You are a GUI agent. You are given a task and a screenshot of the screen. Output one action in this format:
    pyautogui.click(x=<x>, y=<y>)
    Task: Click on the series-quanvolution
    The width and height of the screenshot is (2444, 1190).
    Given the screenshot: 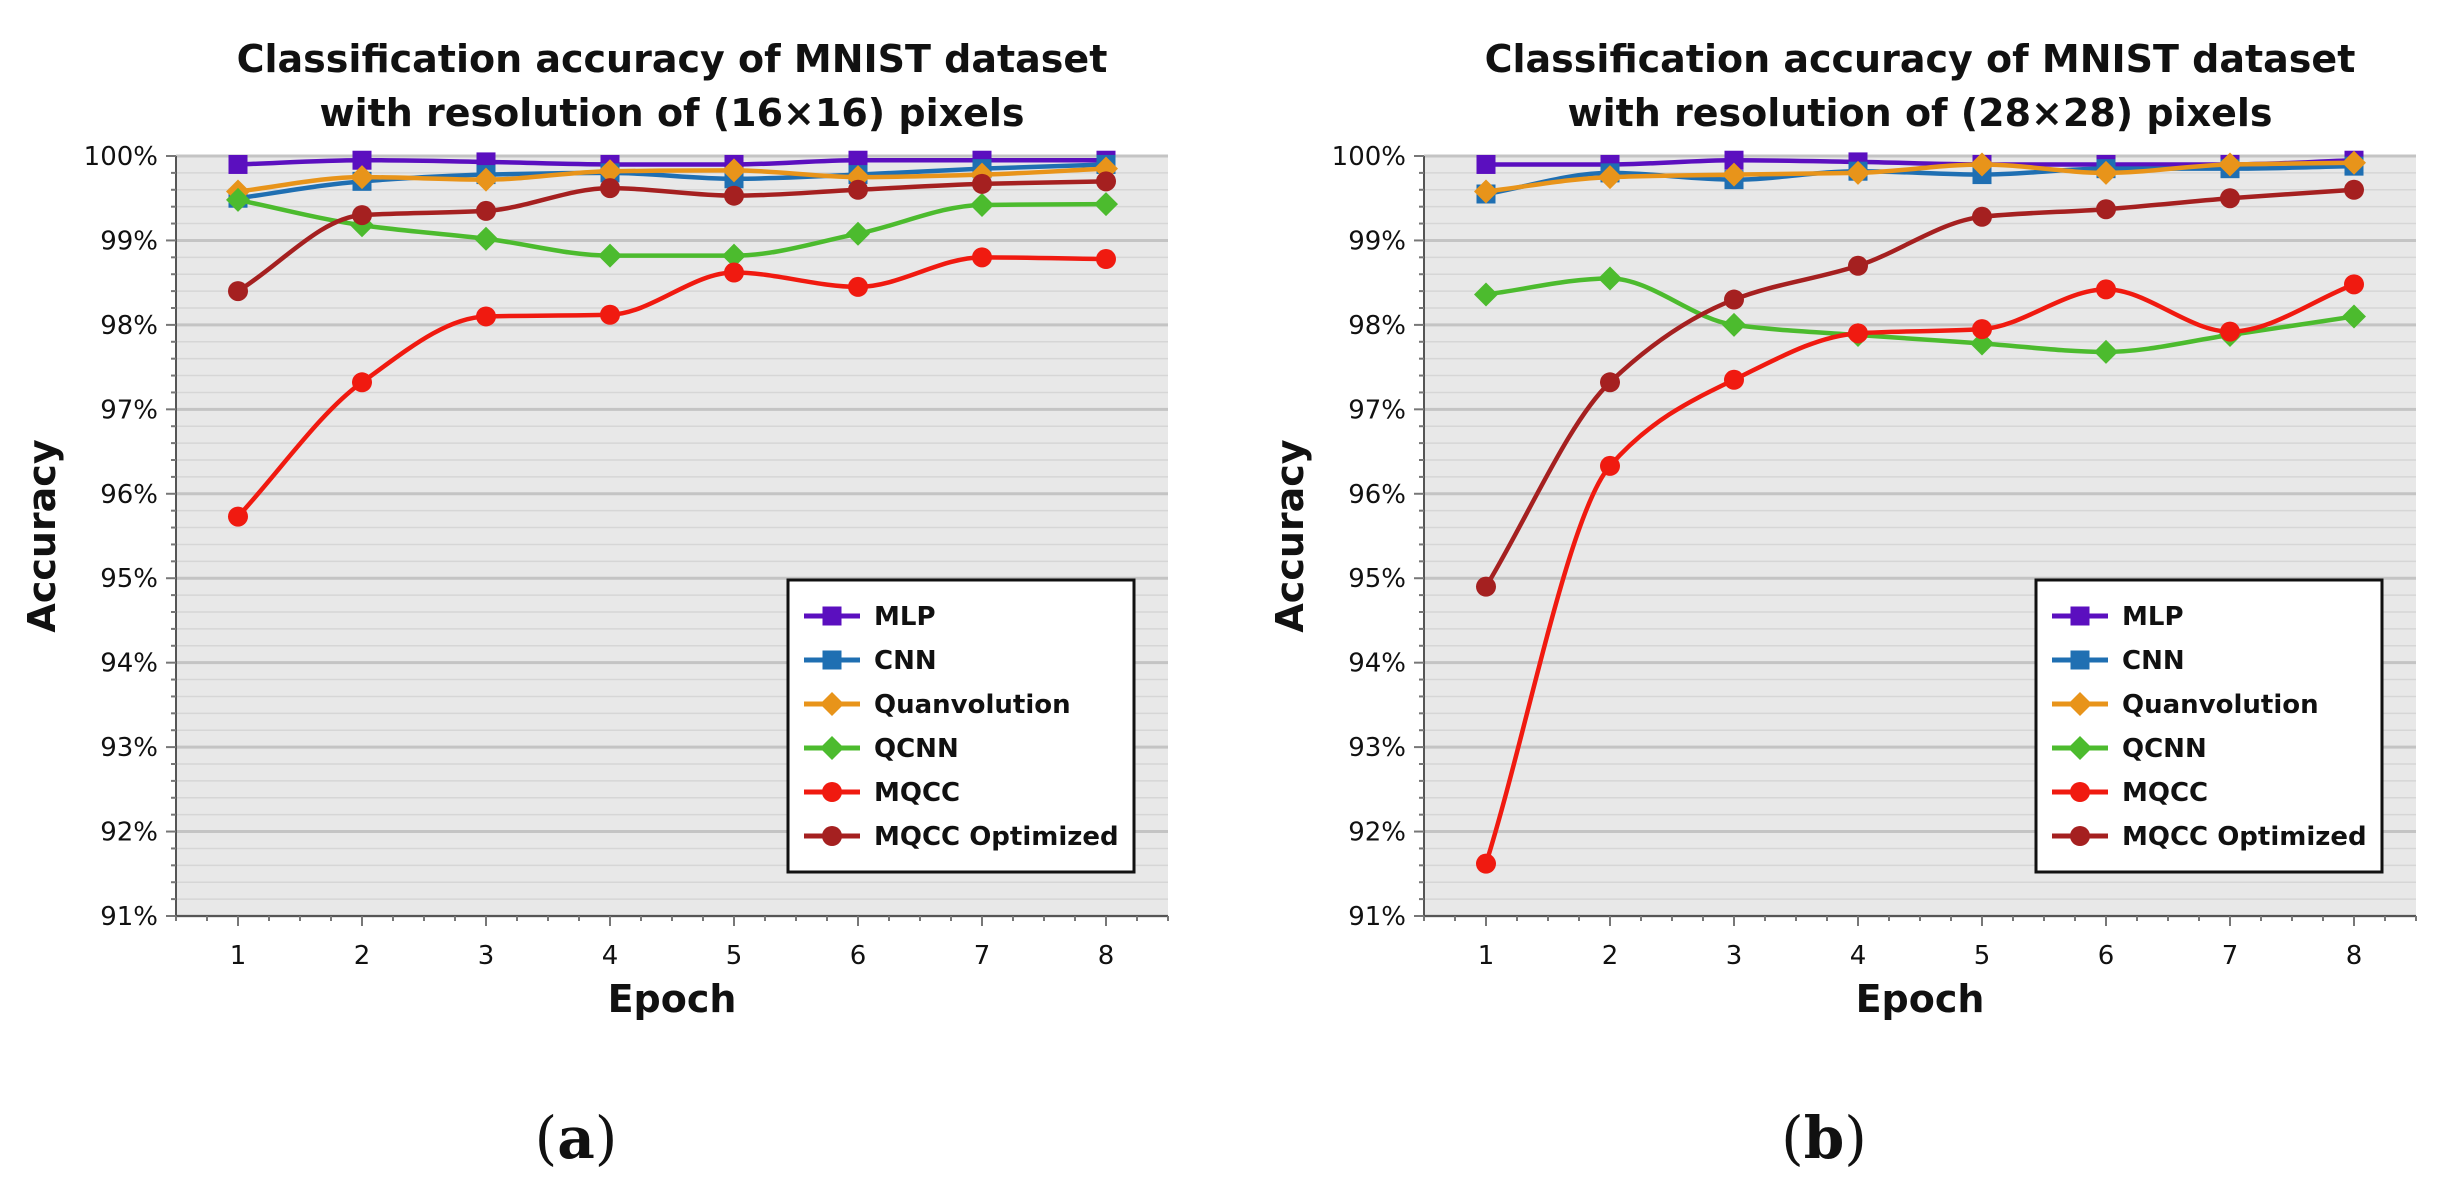 What is the action you would take?
    pyautogui.click(x=1920, y=177)
    